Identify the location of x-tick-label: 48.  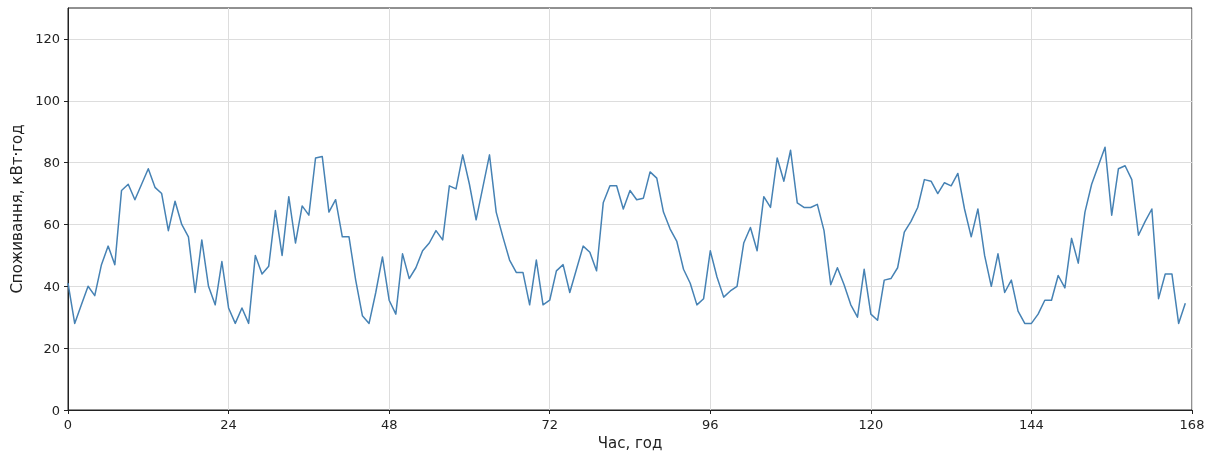
(389, 424).